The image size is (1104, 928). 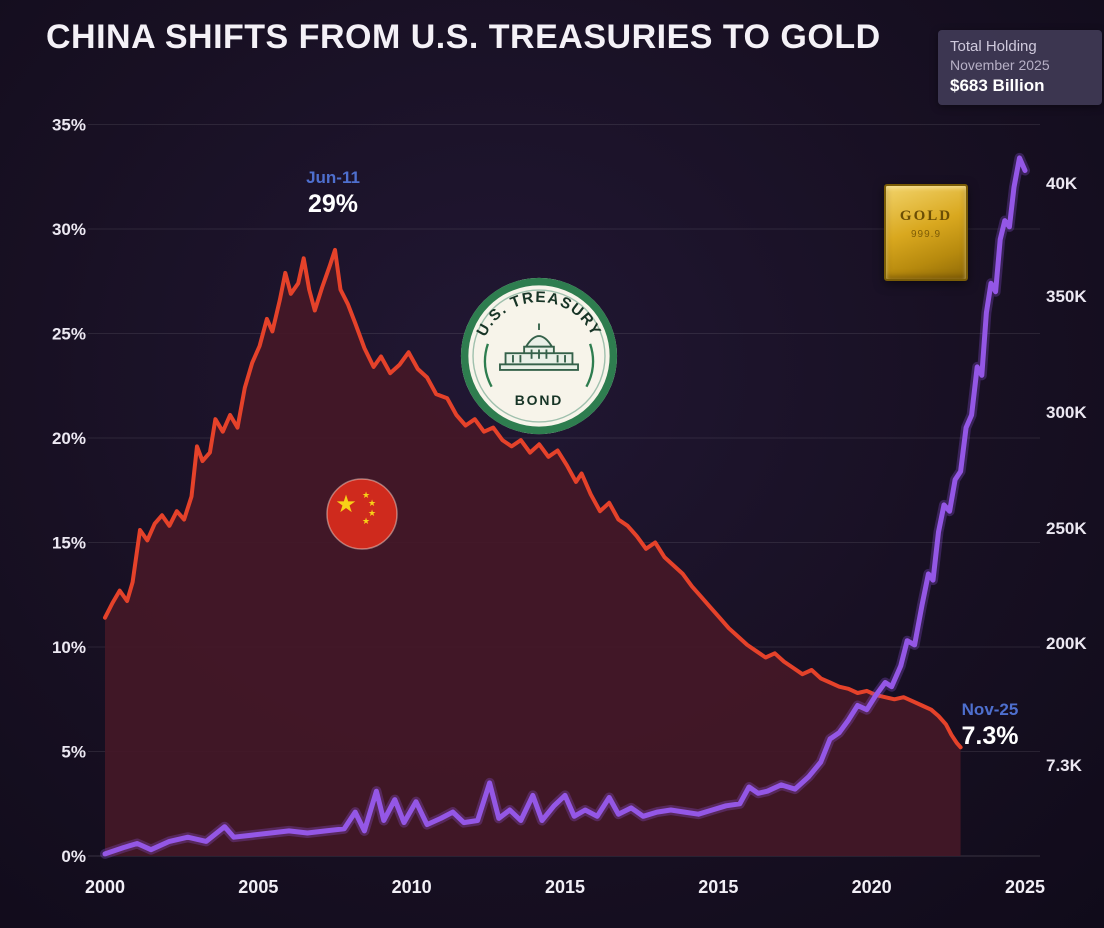 What do you see at coordinates (69, 543) in the screenshot?
I see `left-axis-tick: 15%` at bounding box center [69, 543].